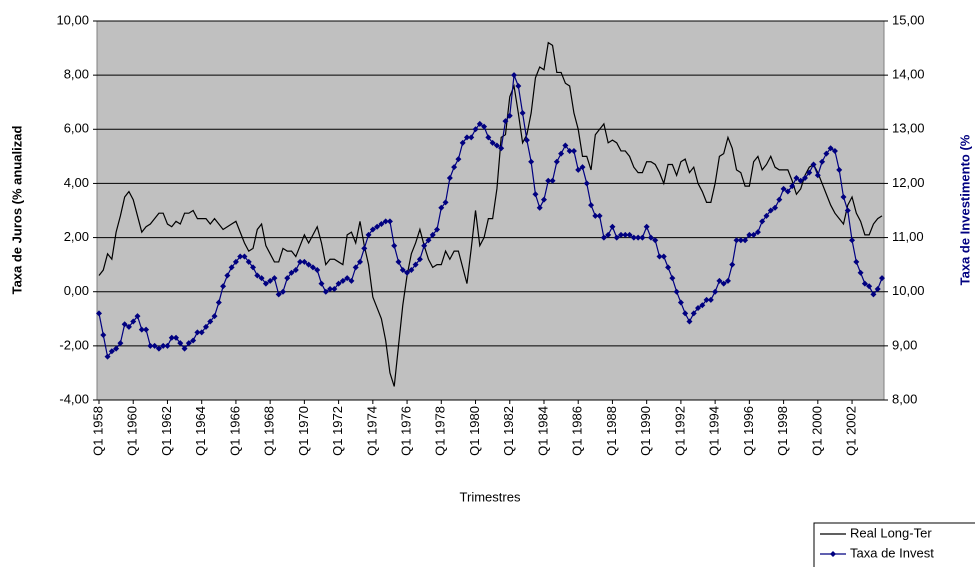  I want to click on legend-label: Taxa de Invest, so click(892, 552).